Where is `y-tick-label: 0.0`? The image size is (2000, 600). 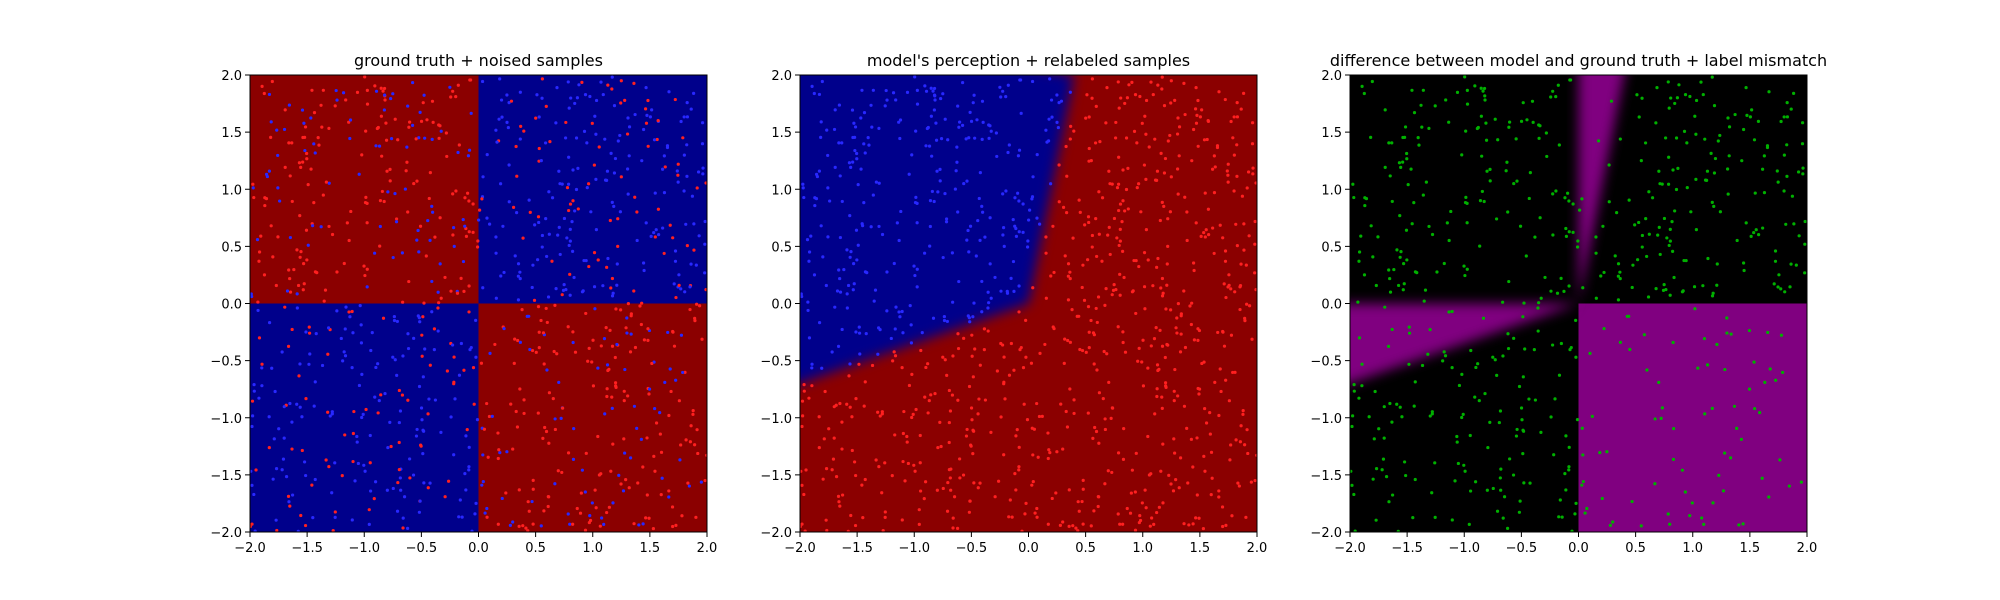
y-tick-label: 0.0 is located at coordinates (1331, 305).